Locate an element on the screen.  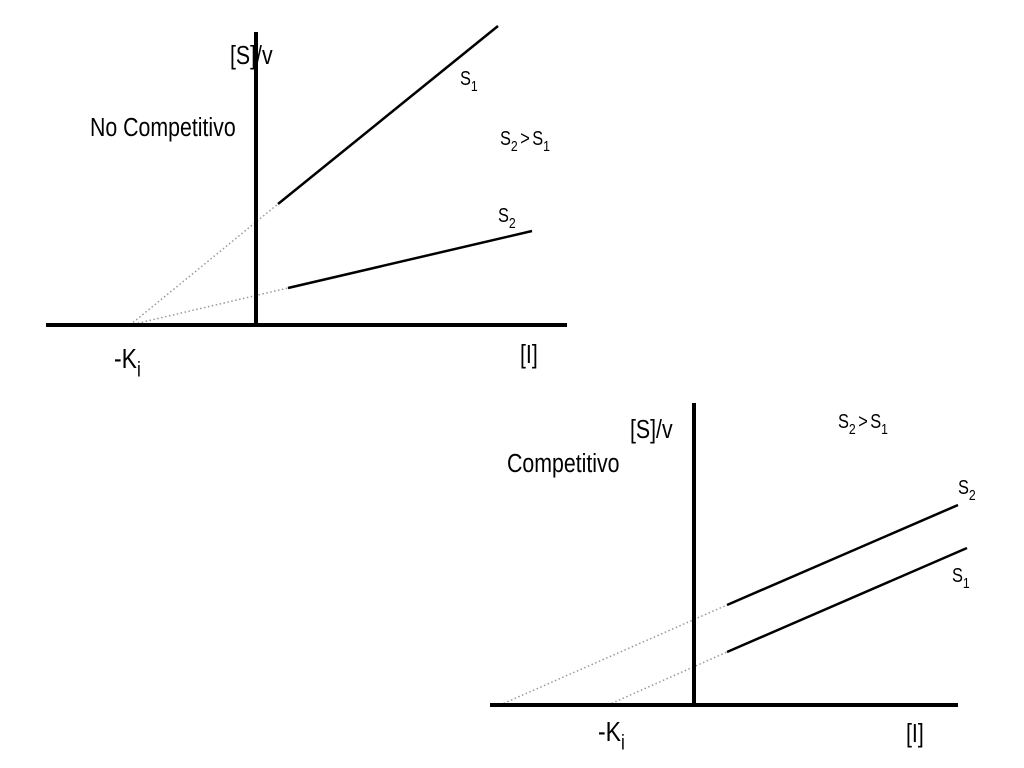
plot-title: No Competitivo is located at coordinates (163, 128).